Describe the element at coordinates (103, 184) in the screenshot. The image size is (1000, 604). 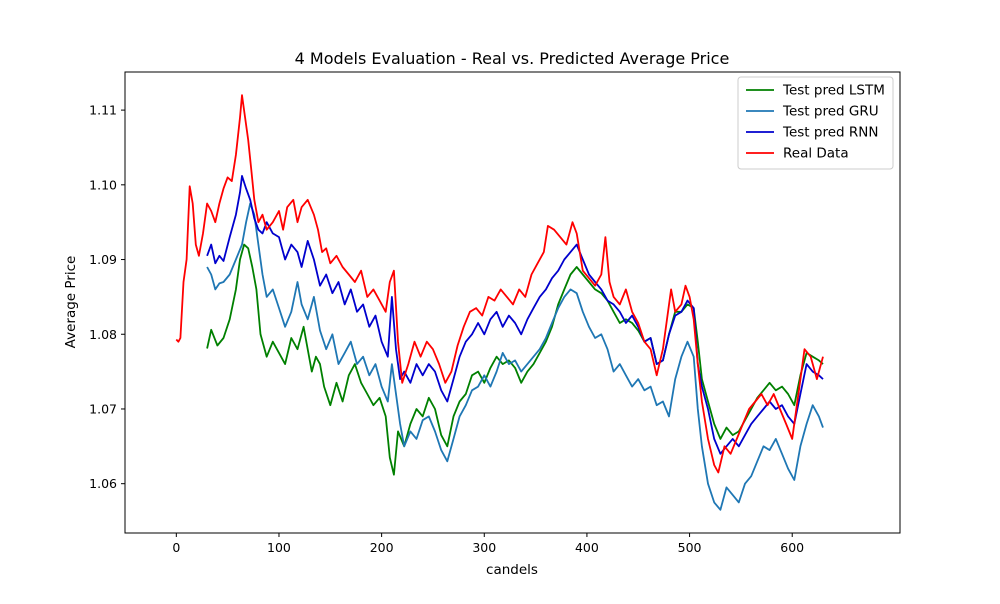
I see `y-tick-label: 1.10` at that location.